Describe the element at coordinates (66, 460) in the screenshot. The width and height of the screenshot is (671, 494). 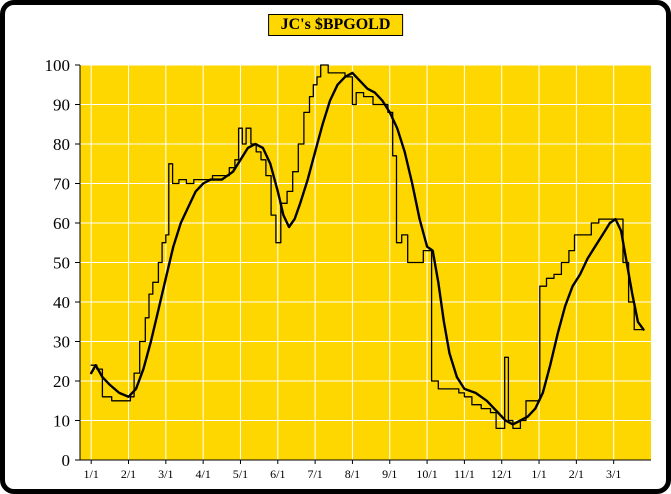
I see `y-tick-label: 0` at that location.